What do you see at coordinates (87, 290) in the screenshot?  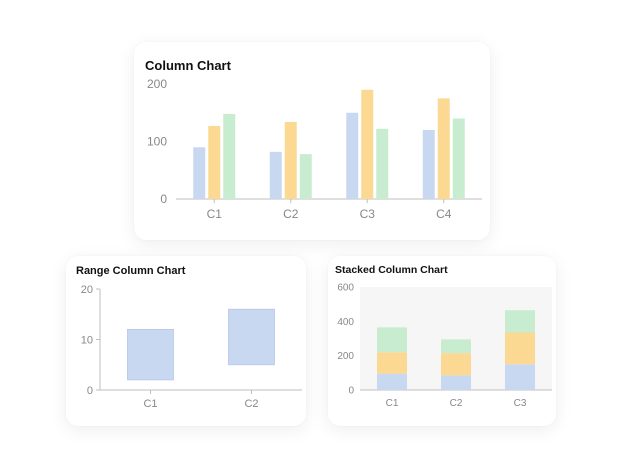 I see `y-tick-label: 20` at bounding box center [87, 290].